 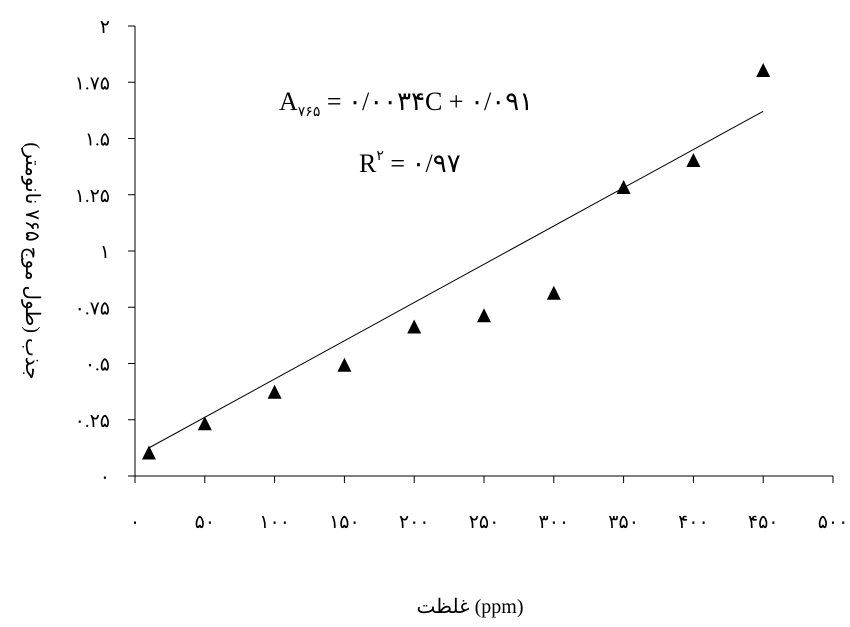 I want to click on r2-rest: = ۰/۹۷, so click(x=422, y=163).